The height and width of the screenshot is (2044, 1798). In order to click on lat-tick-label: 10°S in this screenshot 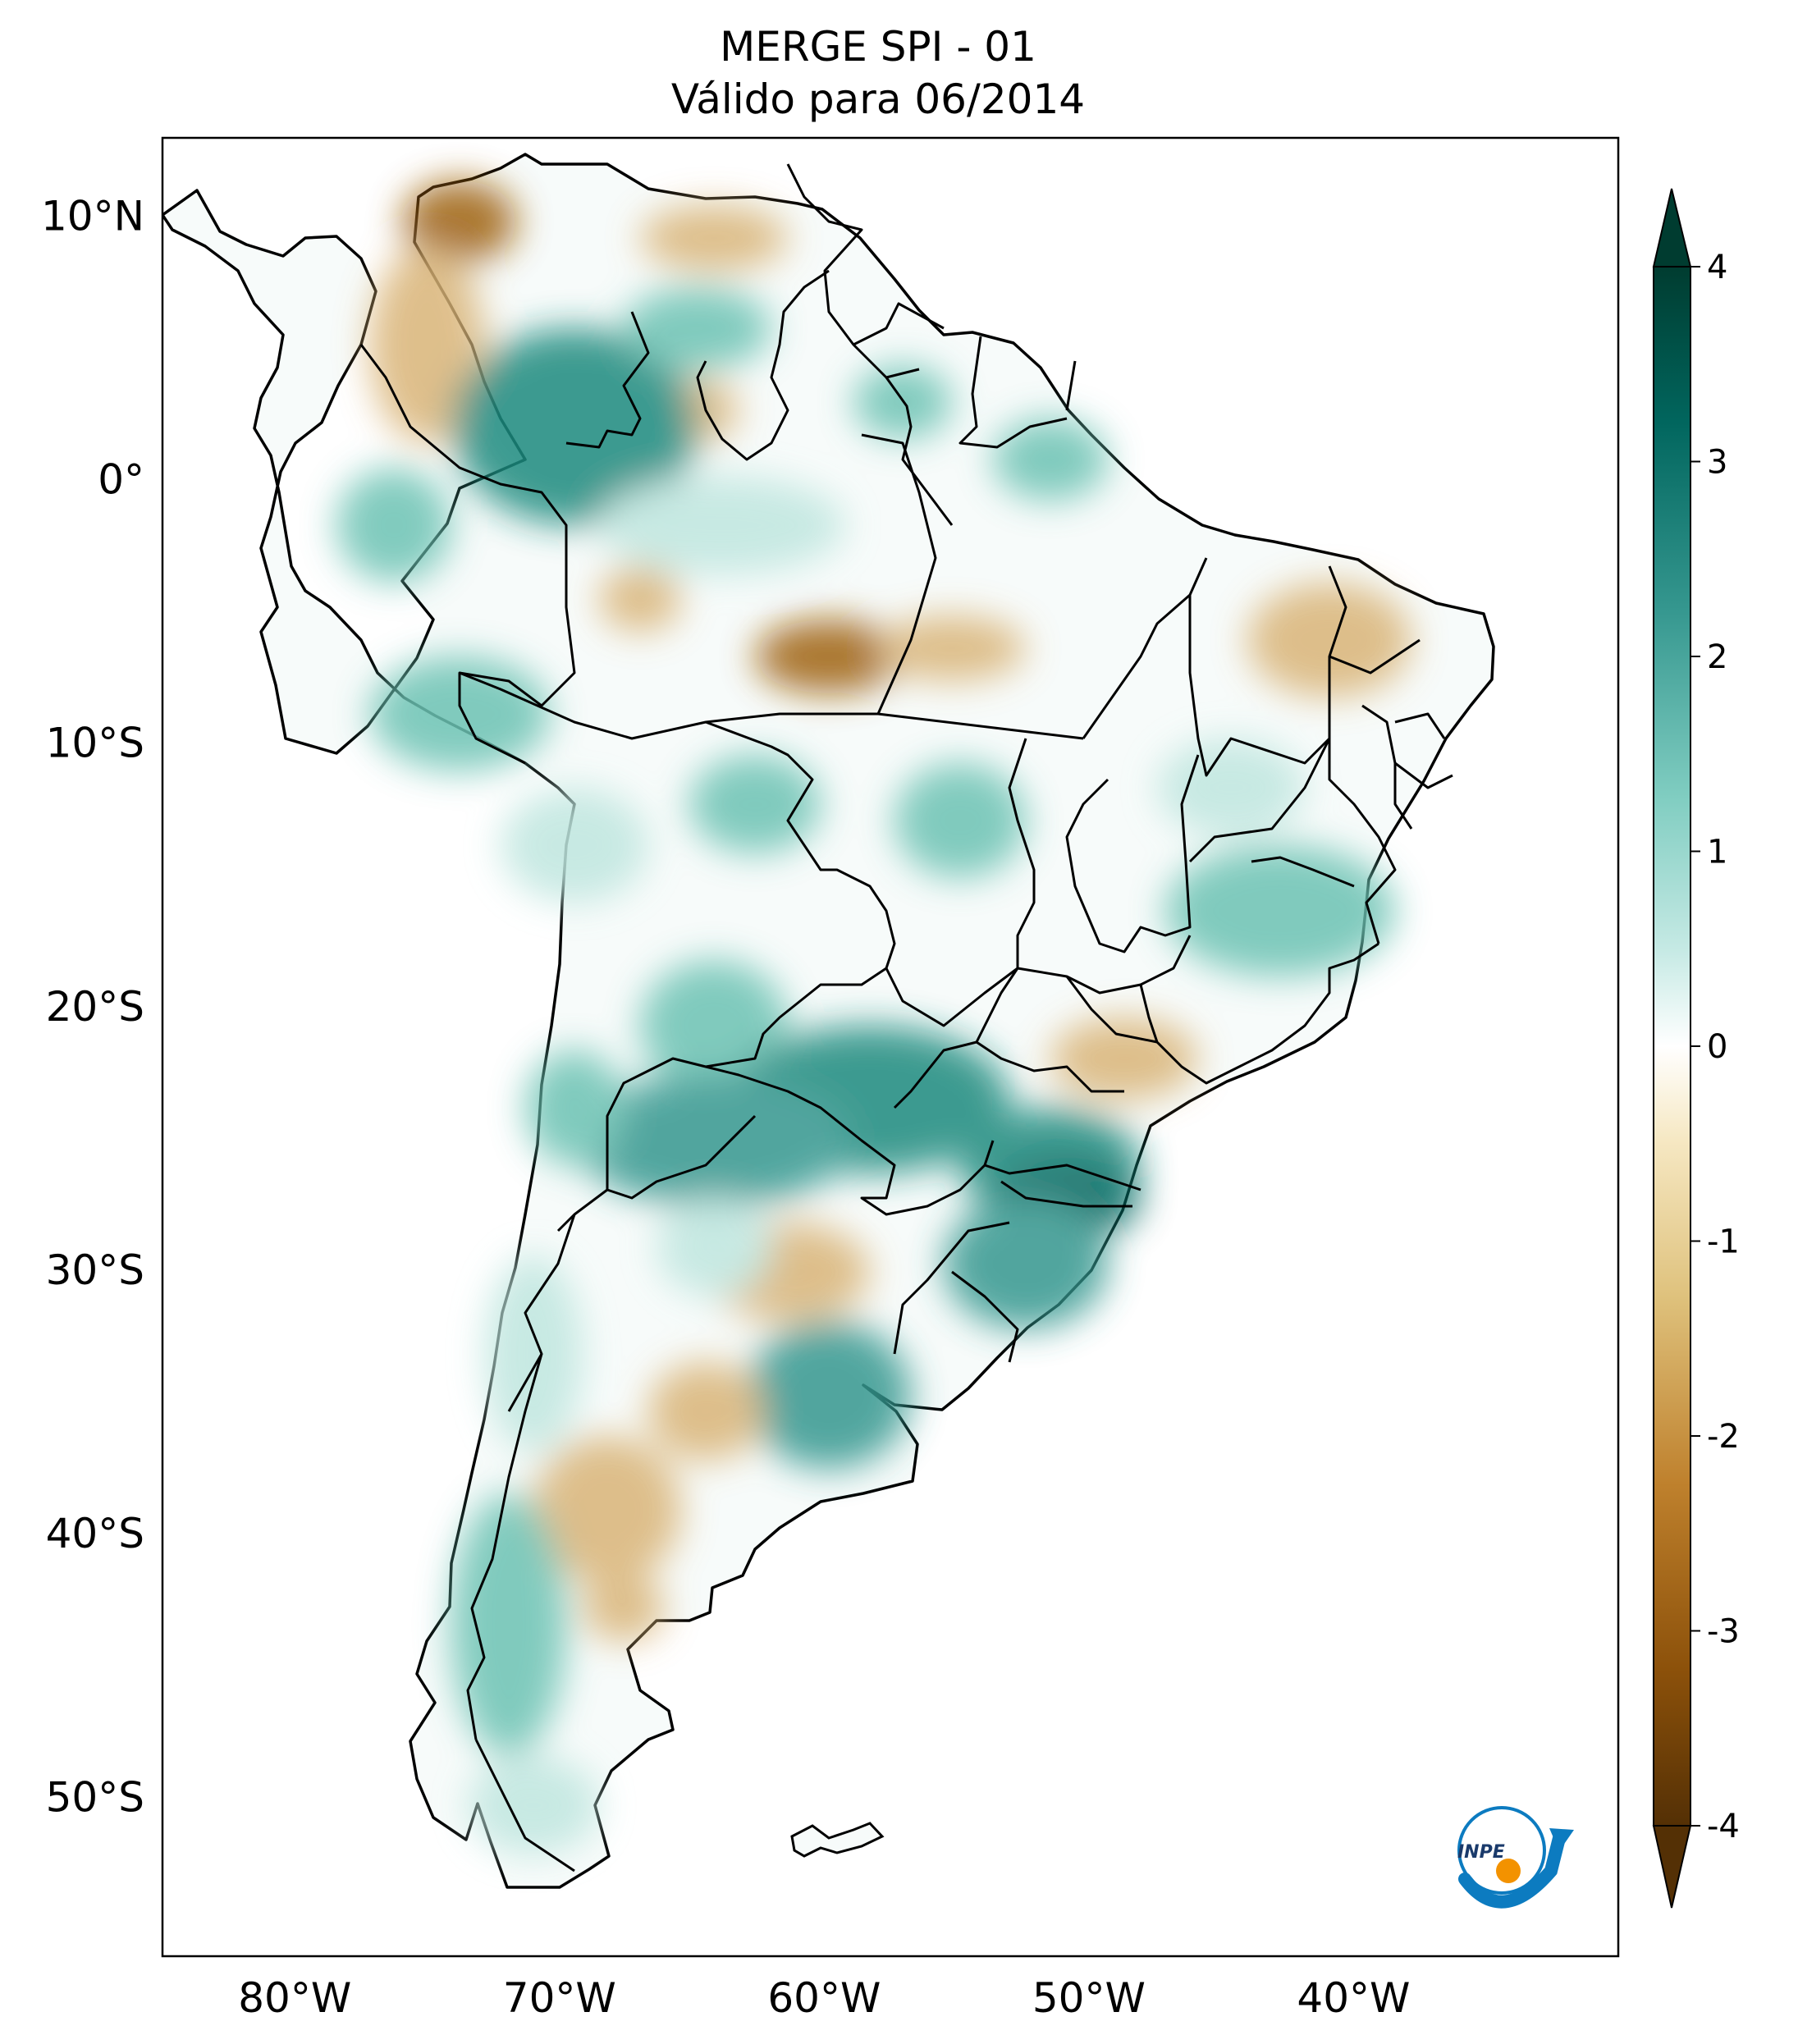, I will do `click(95, 743)`.